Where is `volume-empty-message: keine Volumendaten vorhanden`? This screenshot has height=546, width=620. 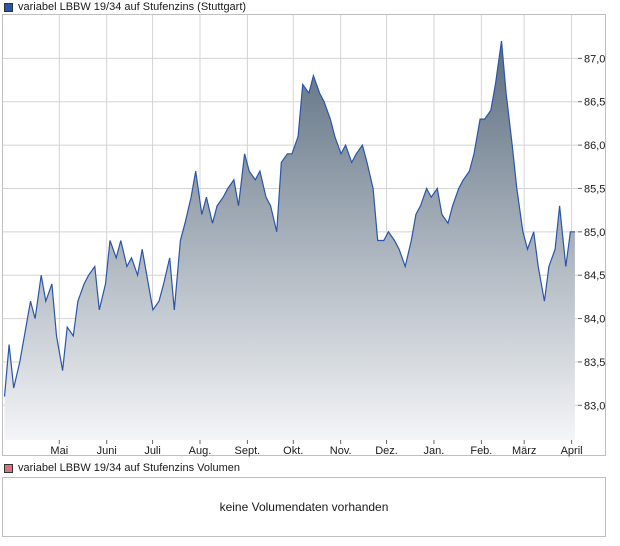 volume-empty-message: keine Volumendaten vorhanden is located at coordinates (304, 507).